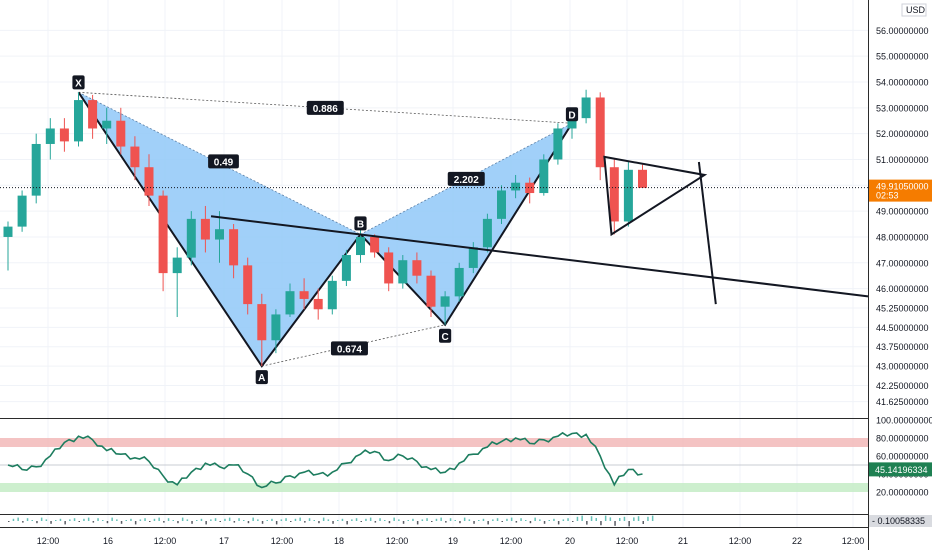 The width and height of the screenshot is (932, 555). I want to click on point-label-b-box, so click(360, 223).